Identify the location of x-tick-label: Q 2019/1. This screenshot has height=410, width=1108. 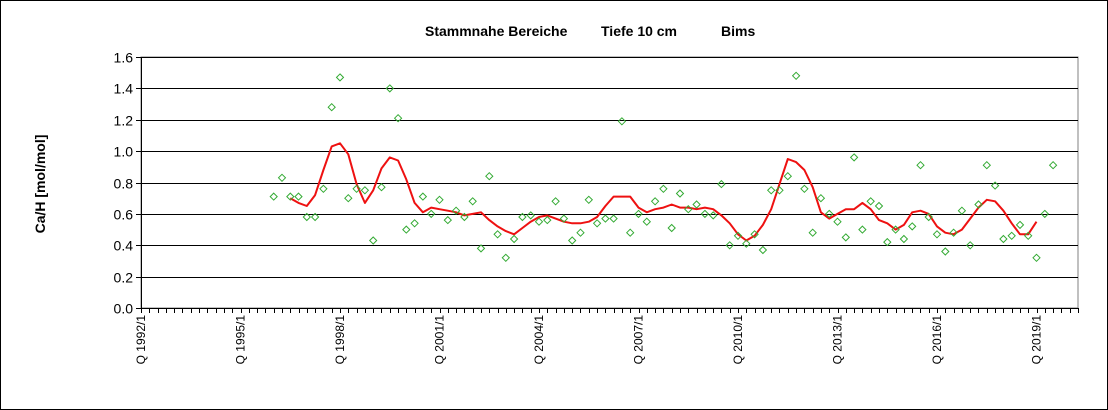
(1037, 340).